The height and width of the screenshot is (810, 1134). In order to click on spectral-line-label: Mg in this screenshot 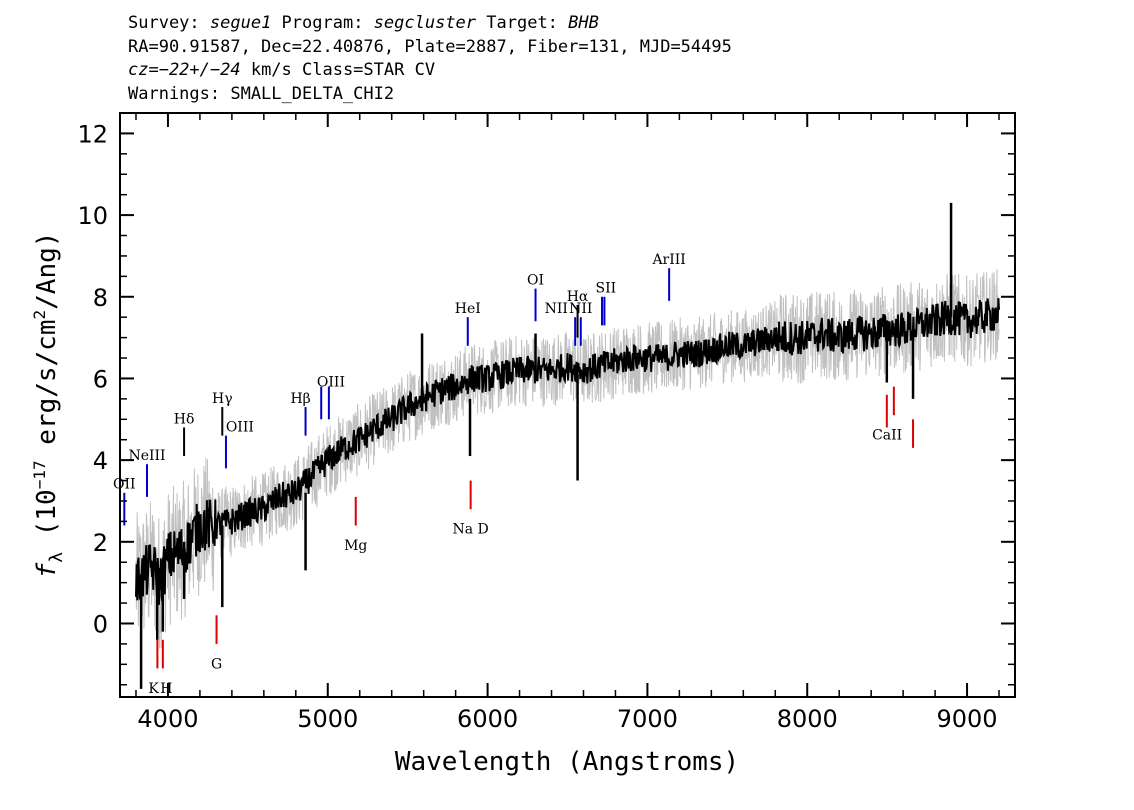, I will do `click(355, 546)`.